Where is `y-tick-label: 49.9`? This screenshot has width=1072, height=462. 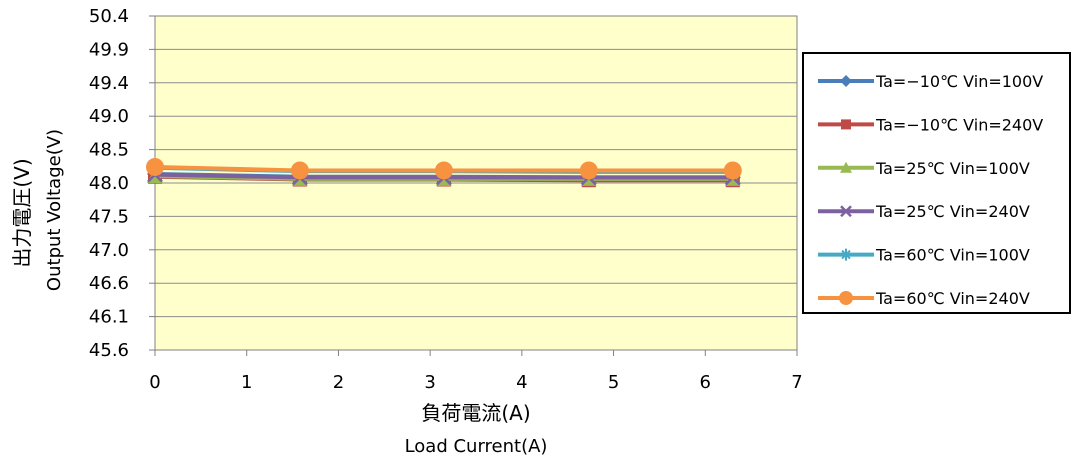
y-tick-label: 49.9 is located at coordinates (109, 49).